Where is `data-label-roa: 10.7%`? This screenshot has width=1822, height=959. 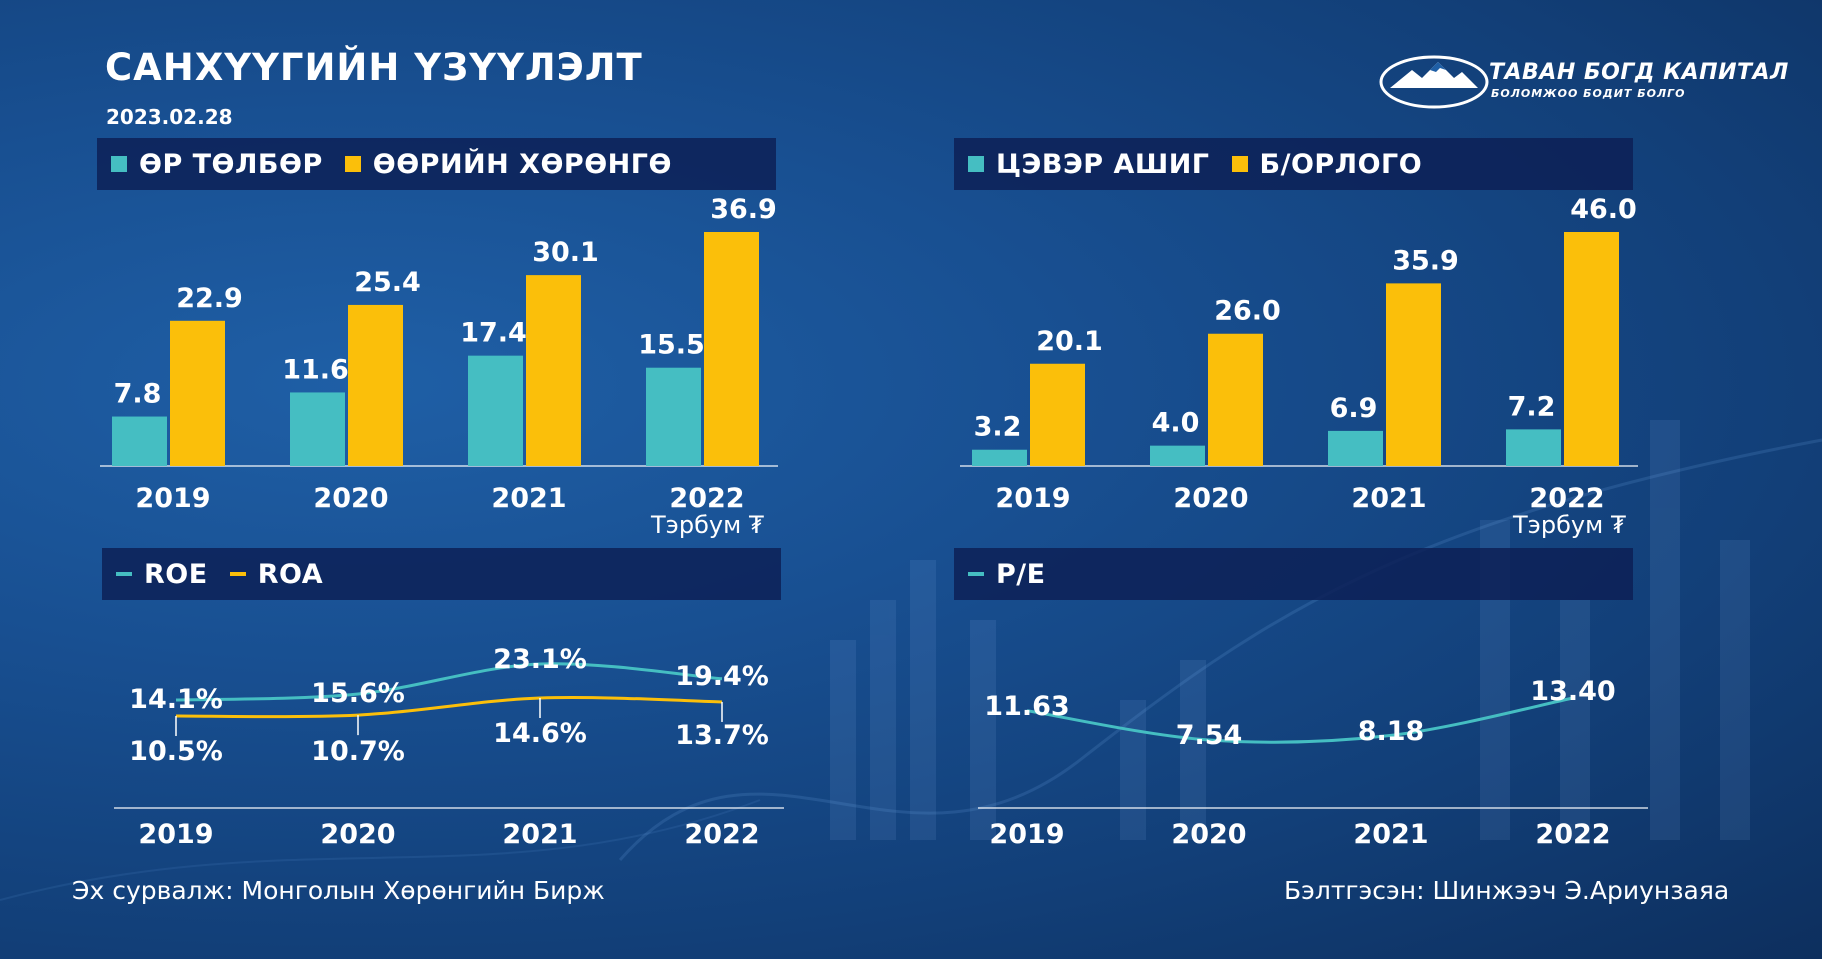
data-label-roa: 10.7% is located at coordinates (358, 751).